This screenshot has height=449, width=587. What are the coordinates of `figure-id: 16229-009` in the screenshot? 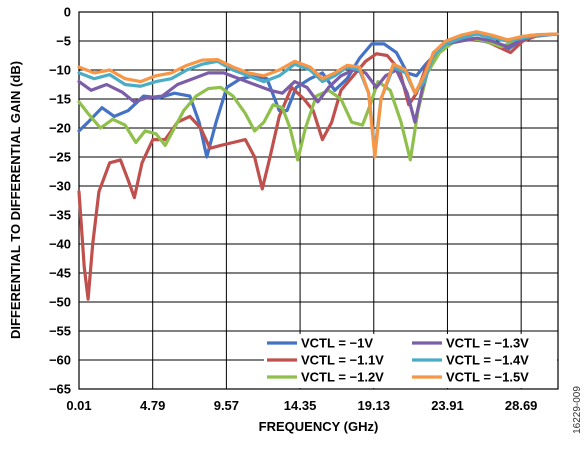 It's located at (577, 410).